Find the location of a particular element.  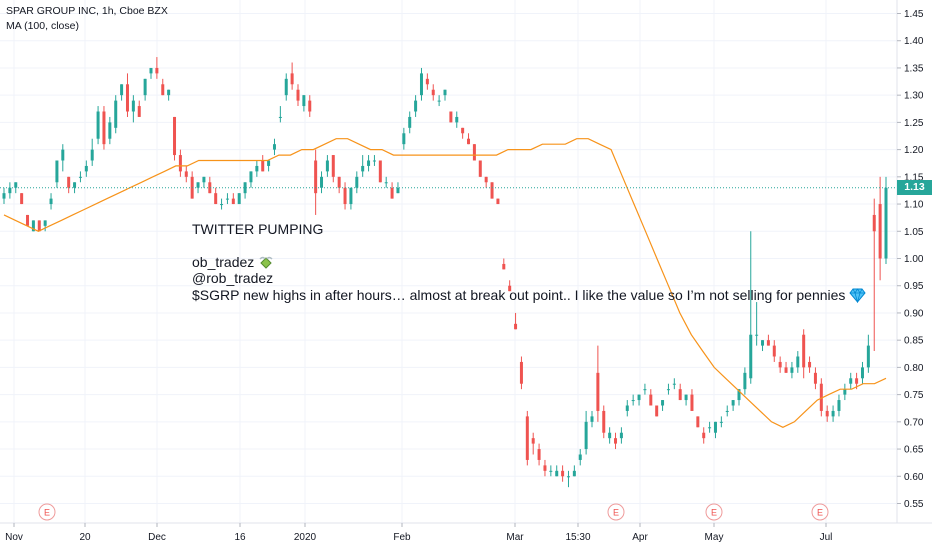

x-tick-label: May is located at coordinates (714, 537).